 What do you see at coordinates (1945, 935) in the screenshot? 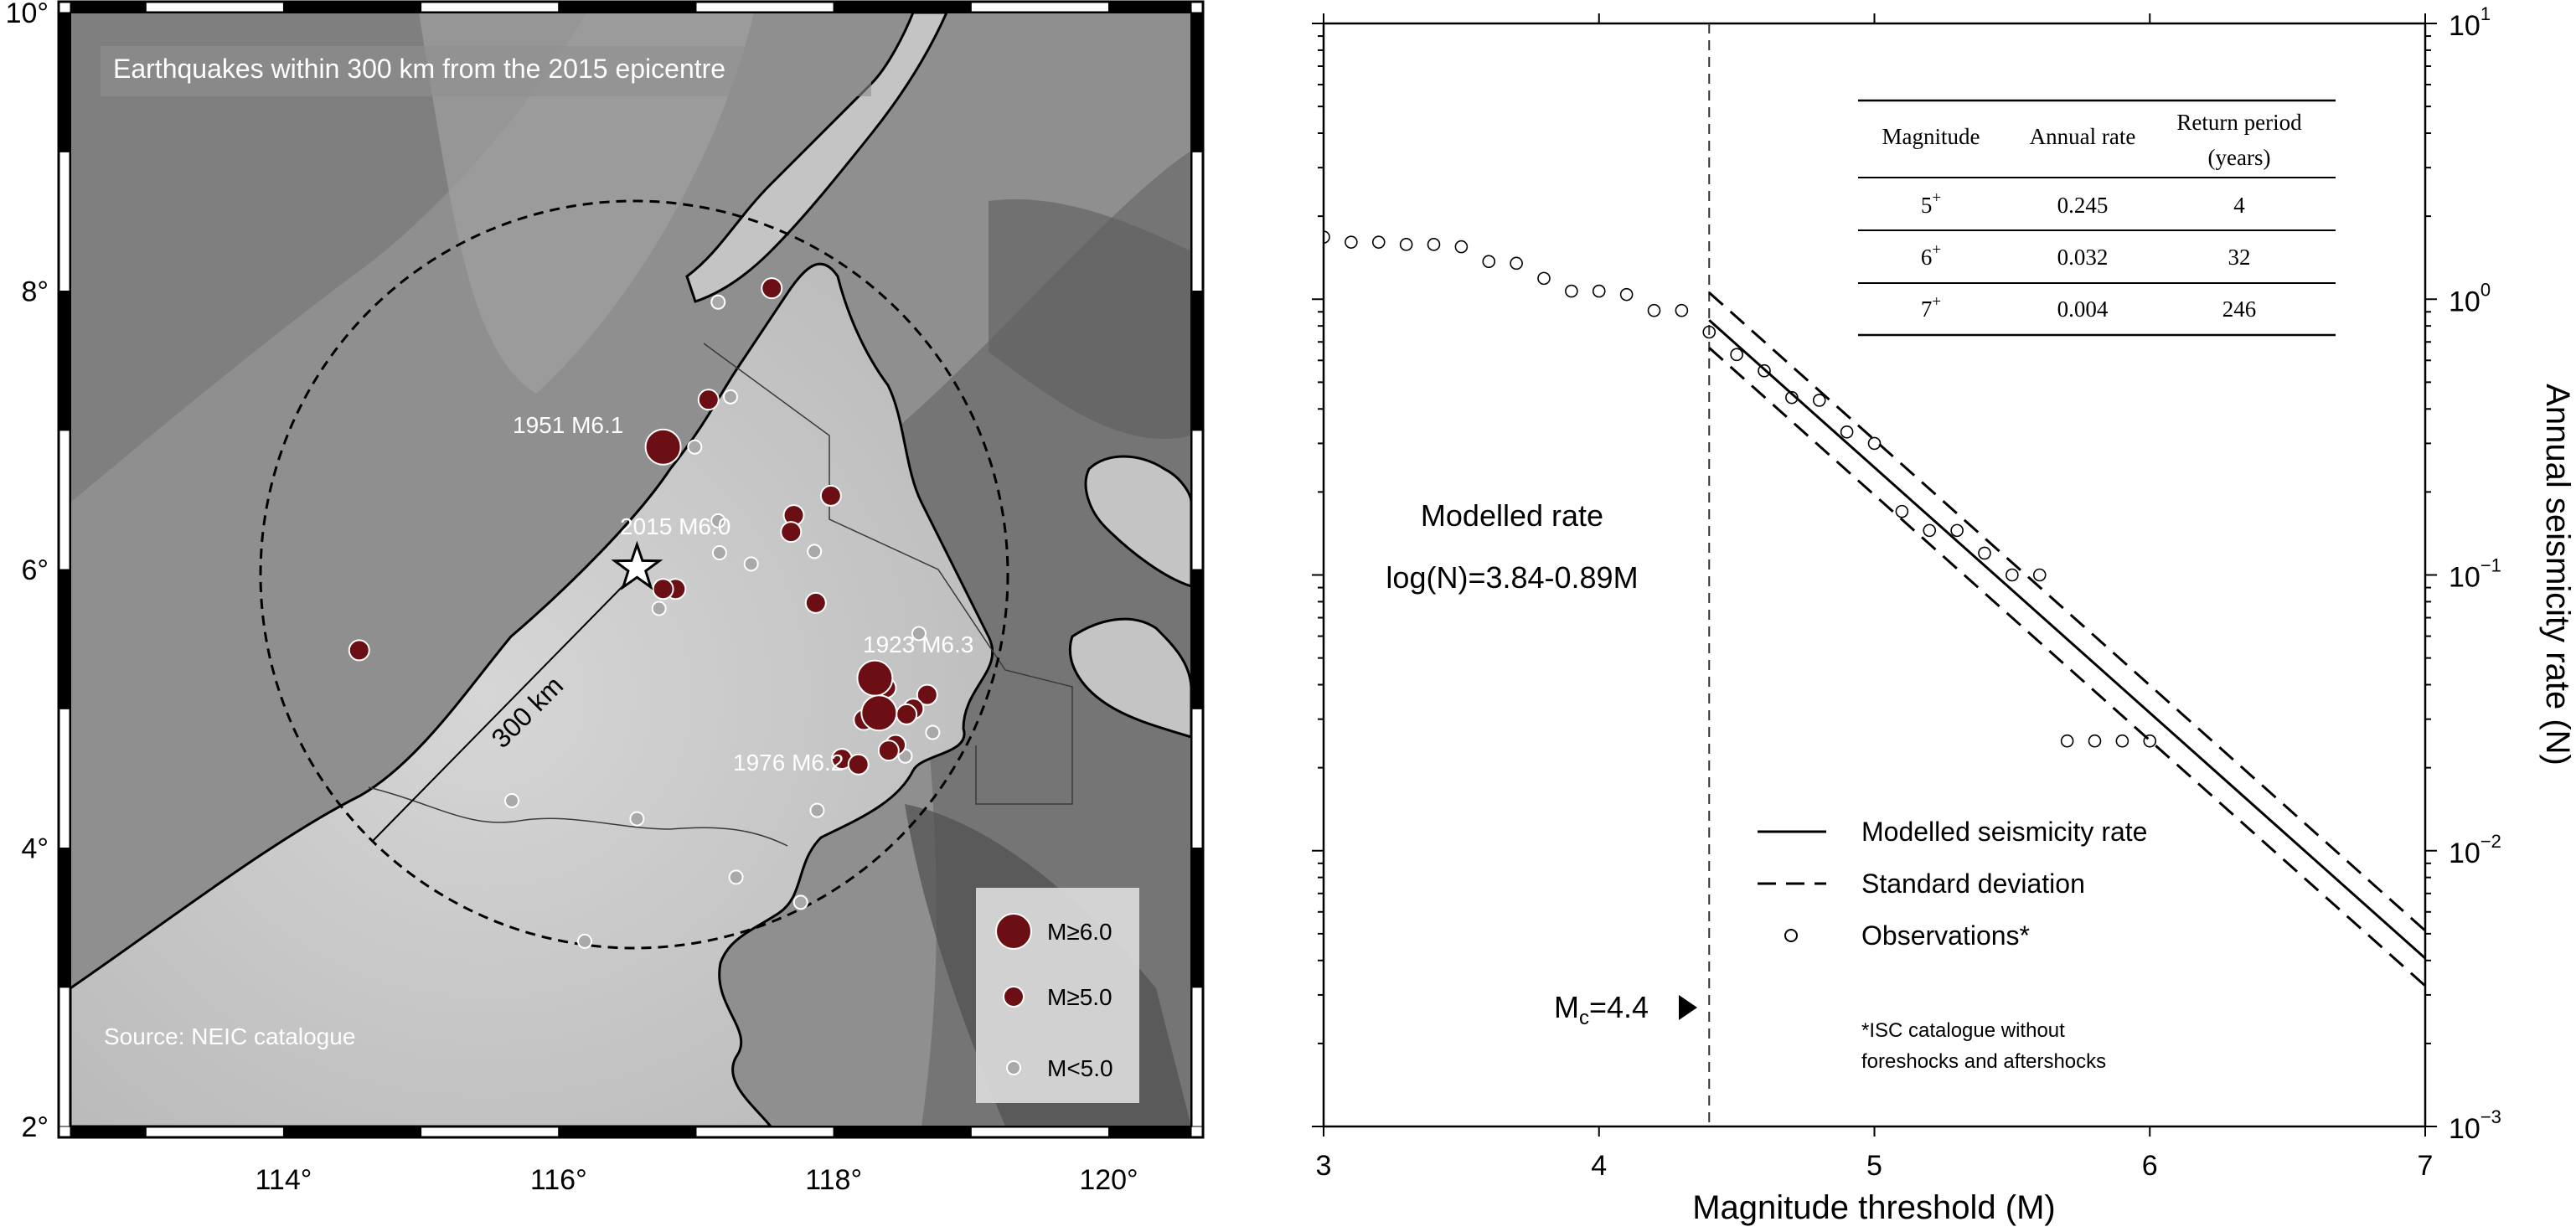
I see `legend-observations-label: Observations*` at bounding box center [1945, 935].